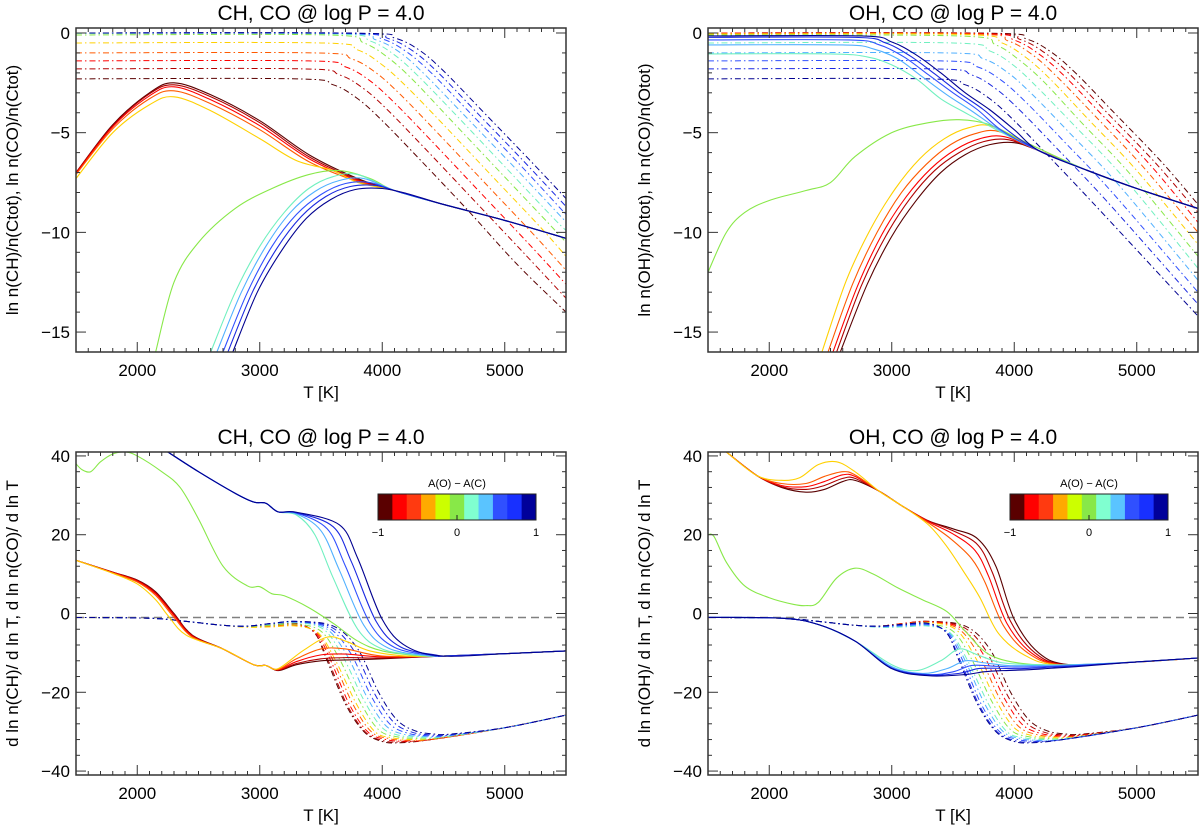  I want to click on series-line-ch-param--1, so click(321, 160).